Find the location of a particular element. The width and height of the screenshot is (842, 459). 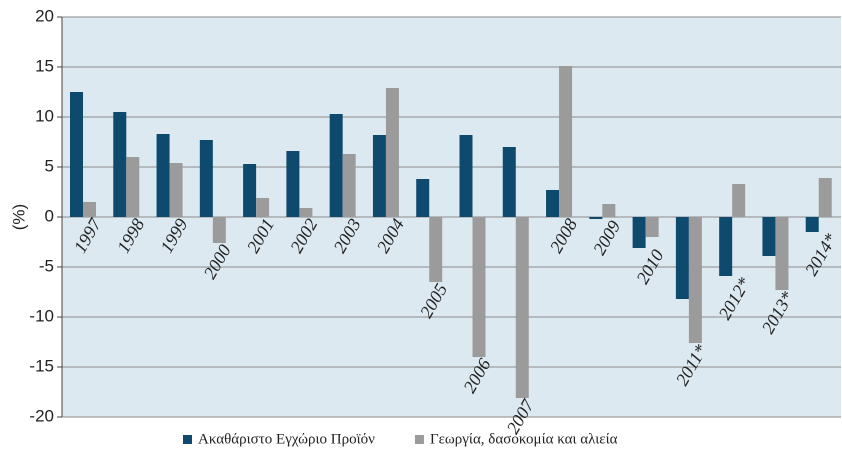

y-tick-label: 5 is located at coordinates (49, 165).